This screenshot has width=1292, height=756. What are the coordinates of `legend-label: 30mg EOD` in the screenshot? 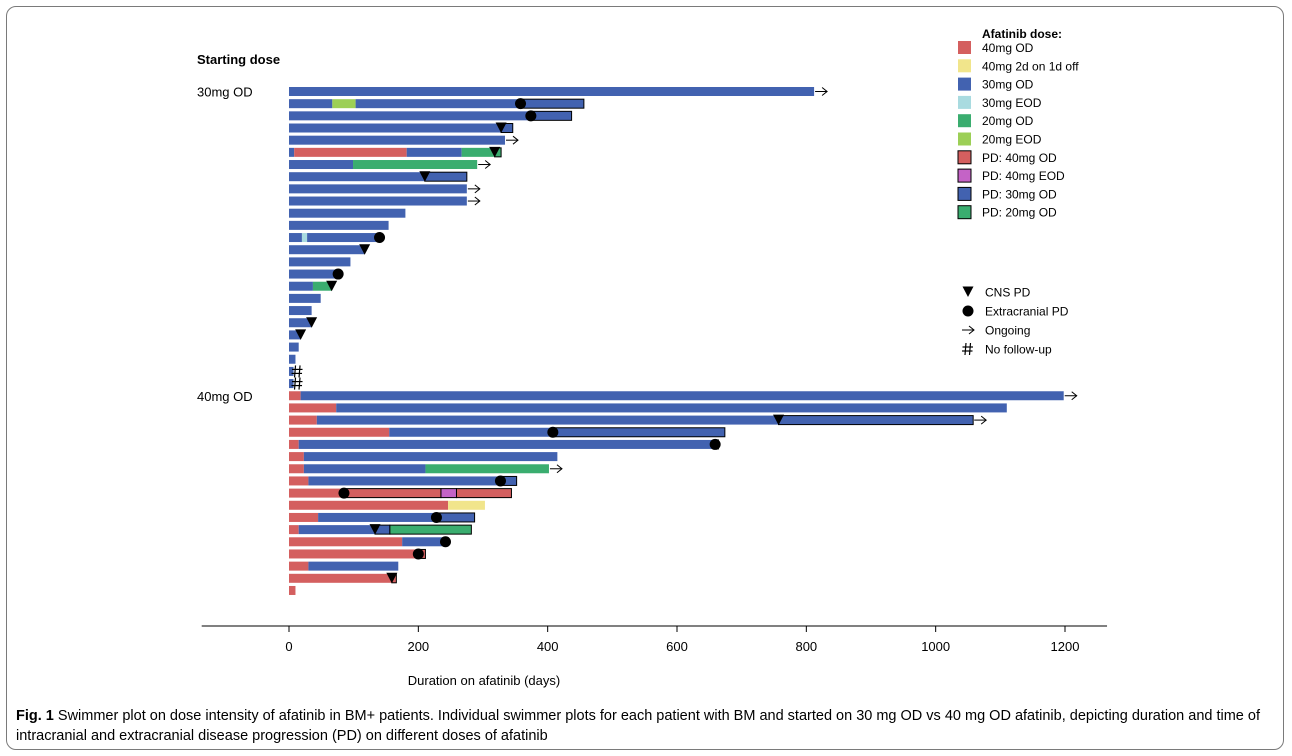 It's located at (1012, 103).